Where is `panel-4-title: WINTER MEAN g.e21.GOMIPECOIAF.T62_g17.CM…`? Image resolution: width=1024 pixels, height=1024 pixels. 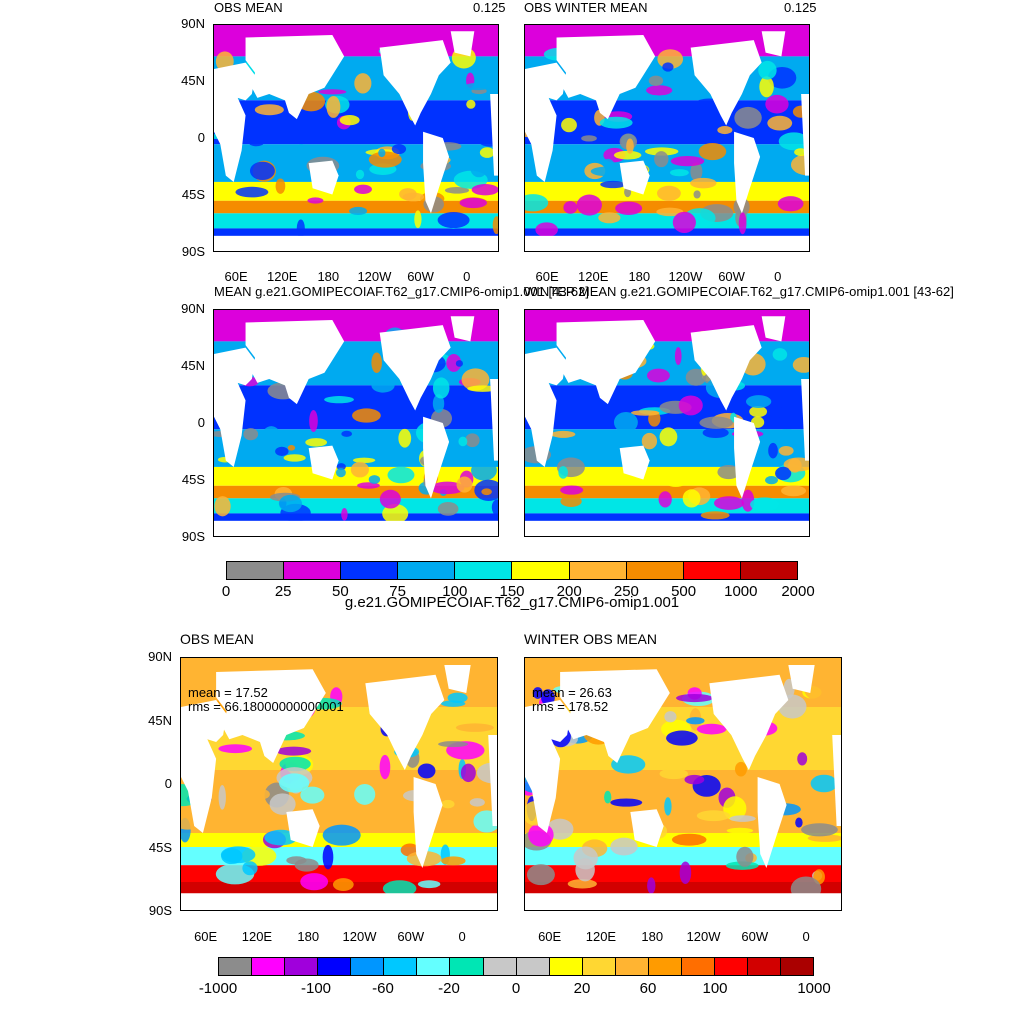
panel-4-title: WINTER MEAN g.e21.GOMIPECOIAF.T62_g17.CM… is located at coordinates (739, 291).